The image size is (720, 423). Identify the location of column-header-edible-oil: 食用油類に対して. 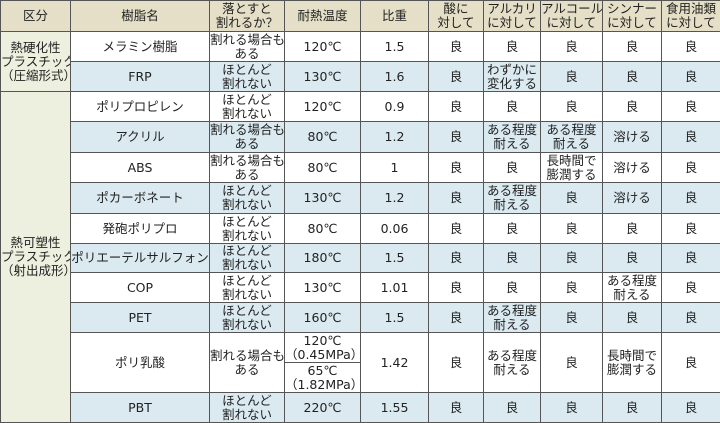
(691, 16).